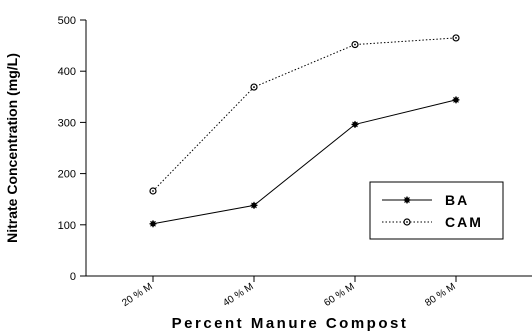  What do you see at coordinates (289, 292) in the screenshot?
I see `x-axis-ticks: 20 % M 40 % M 60 % M 80 % M` at bounding box center [289, 292].